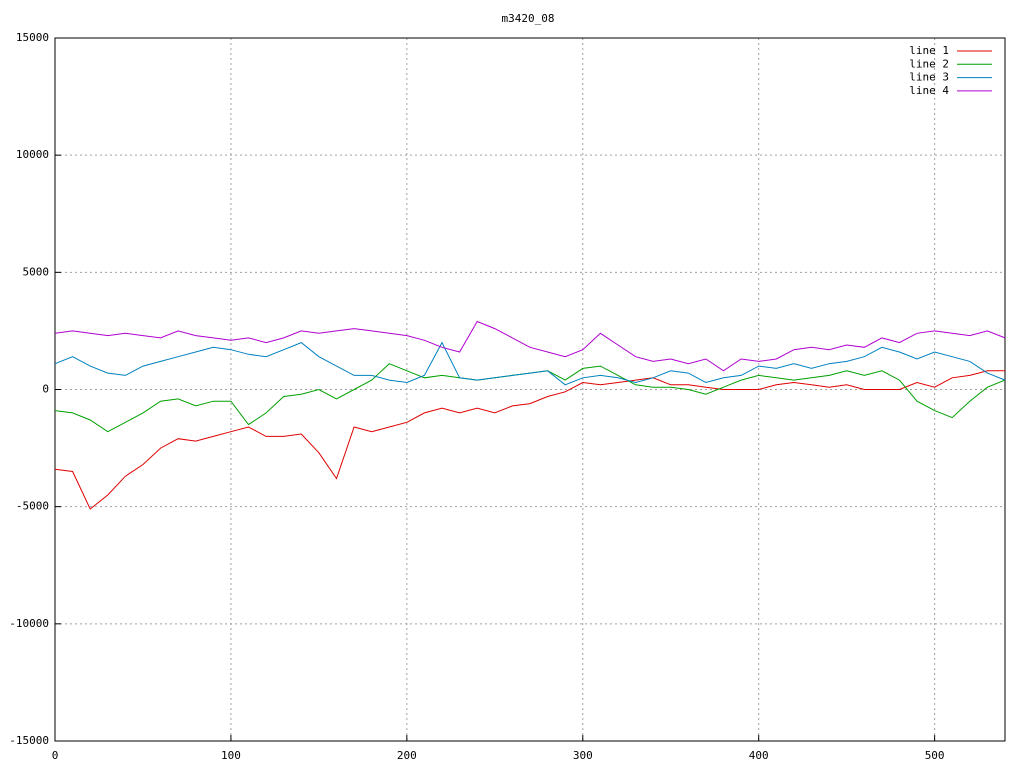  What do you see at coordinates (29, 623) in the screenshot?
I see `y-tick-label: -10000` at bounding box center [29, 623].